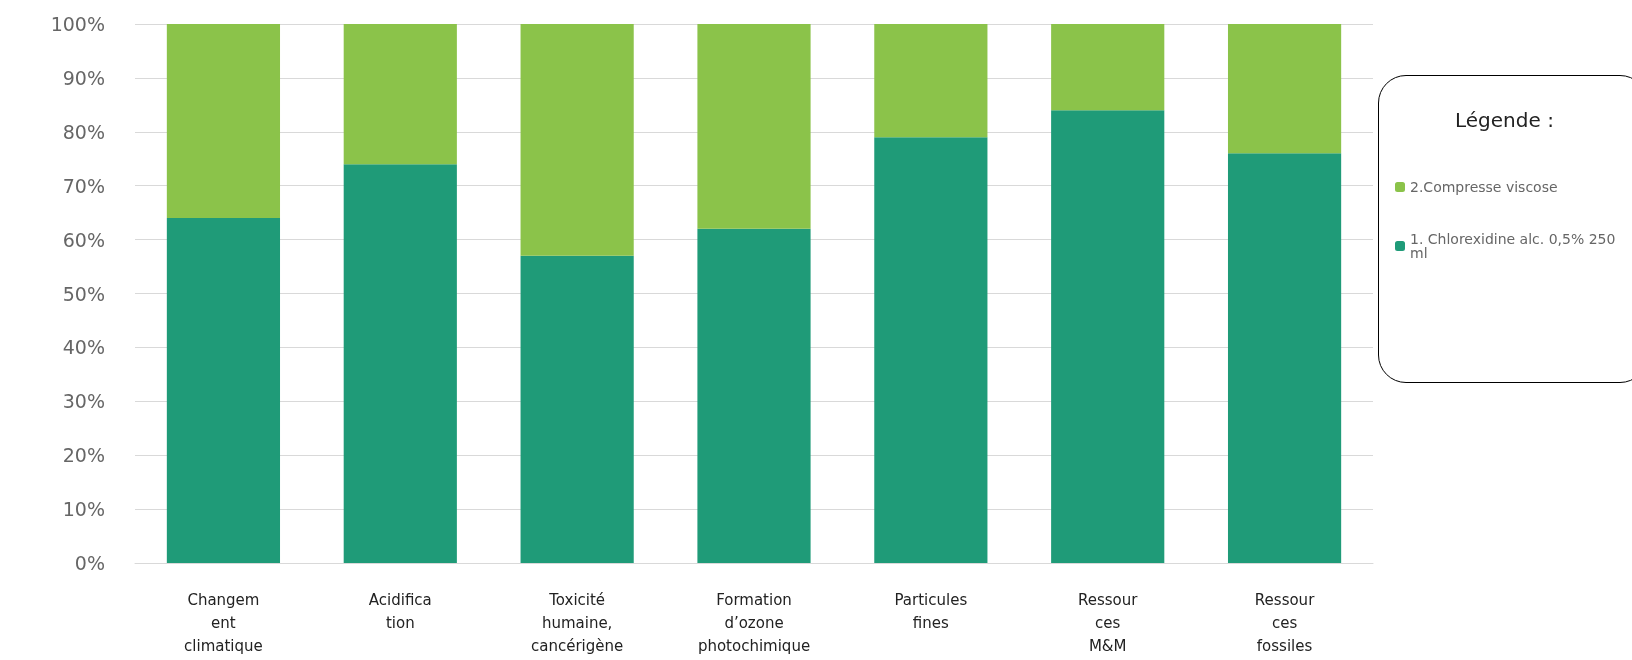  Describe the element at coordinates (83, 239) in the screenshot. I see `y-tick-label: 60%` at that location.